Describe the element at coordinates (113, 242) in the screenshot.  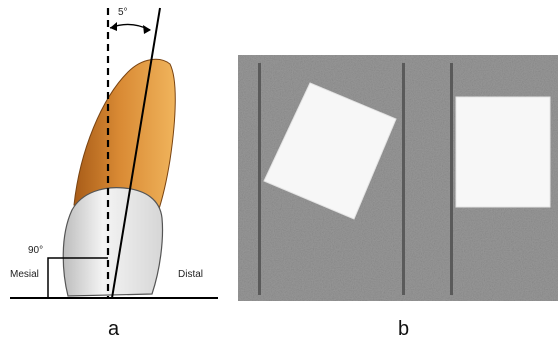
I see `tooth-crown` at that location.